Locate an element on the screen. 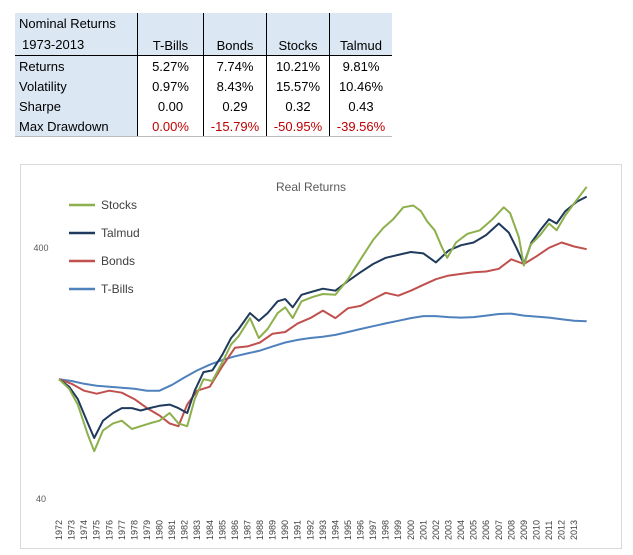 The height and width of the screenshot is (555, 633). cell-value: 10.46% is located at coordinates (360, 86).